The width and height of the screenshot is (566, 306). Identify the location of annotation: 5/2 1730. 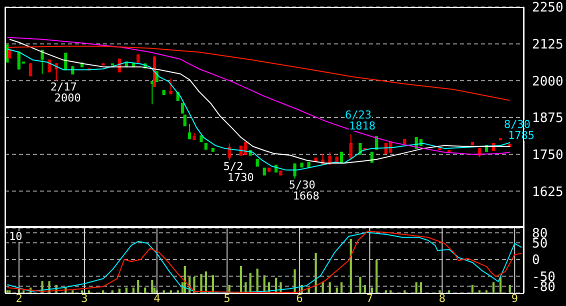
(238, 172).